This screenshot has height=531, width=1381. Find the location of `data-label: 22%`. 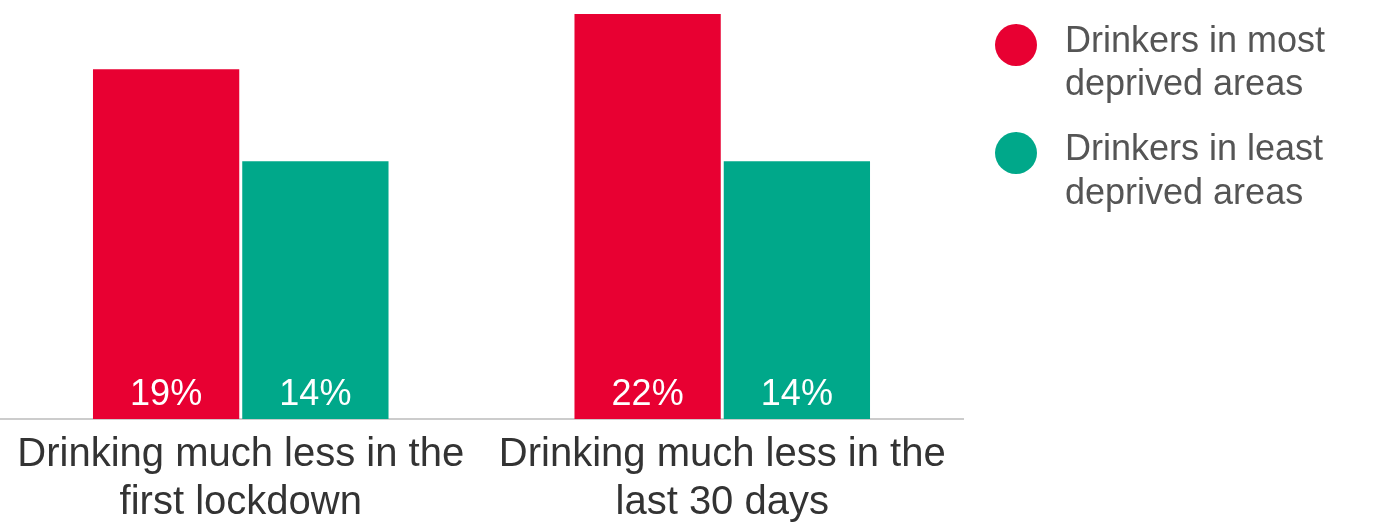

data-label: 22% is located at coordinates (647, 392).